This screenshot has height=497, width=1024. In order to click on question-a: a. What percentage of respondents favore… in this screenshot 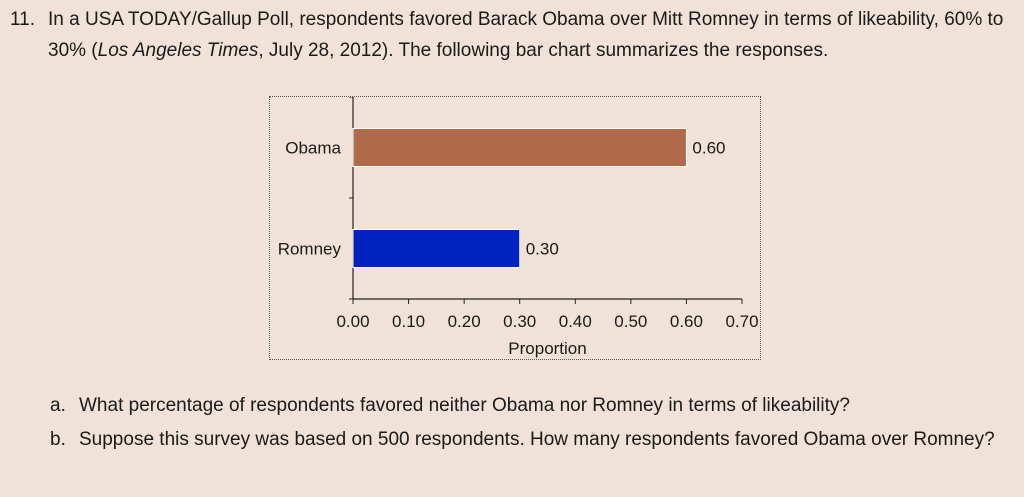, I will do `click(530, 406)`.